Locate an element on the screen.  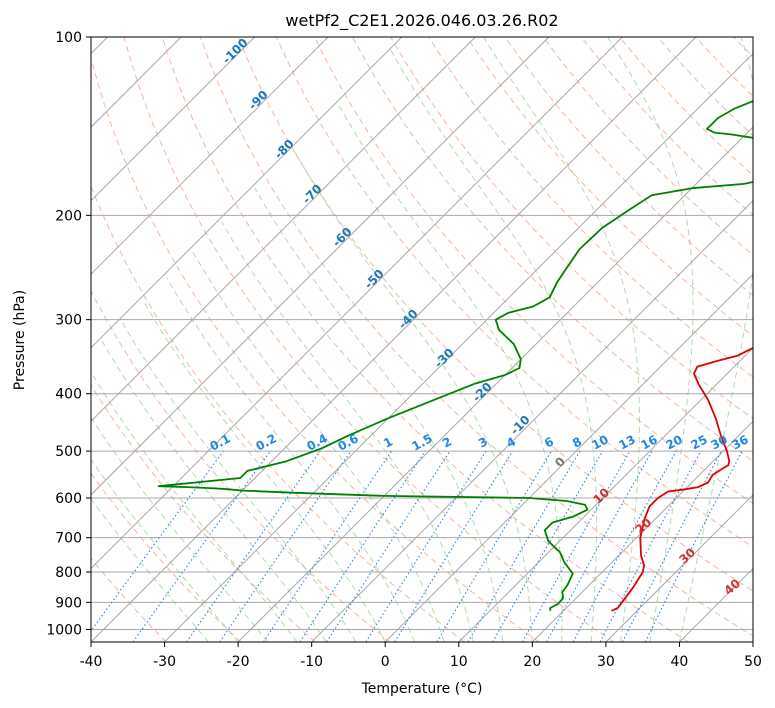
y-tick-label: 600 is located at coordinates (68, 499).